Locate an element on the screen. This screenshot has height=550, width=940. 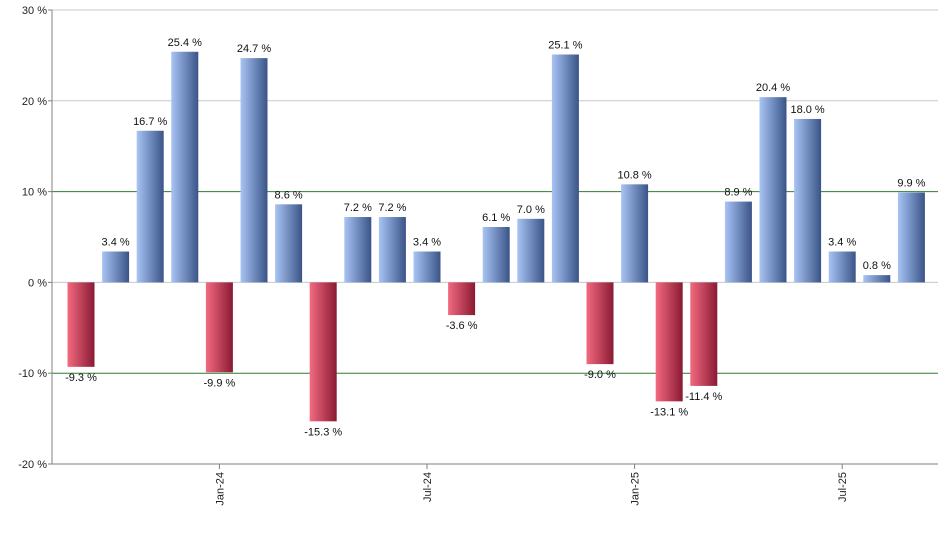
x-tick-label: Jul-24 is located at coordinates (428, 487).